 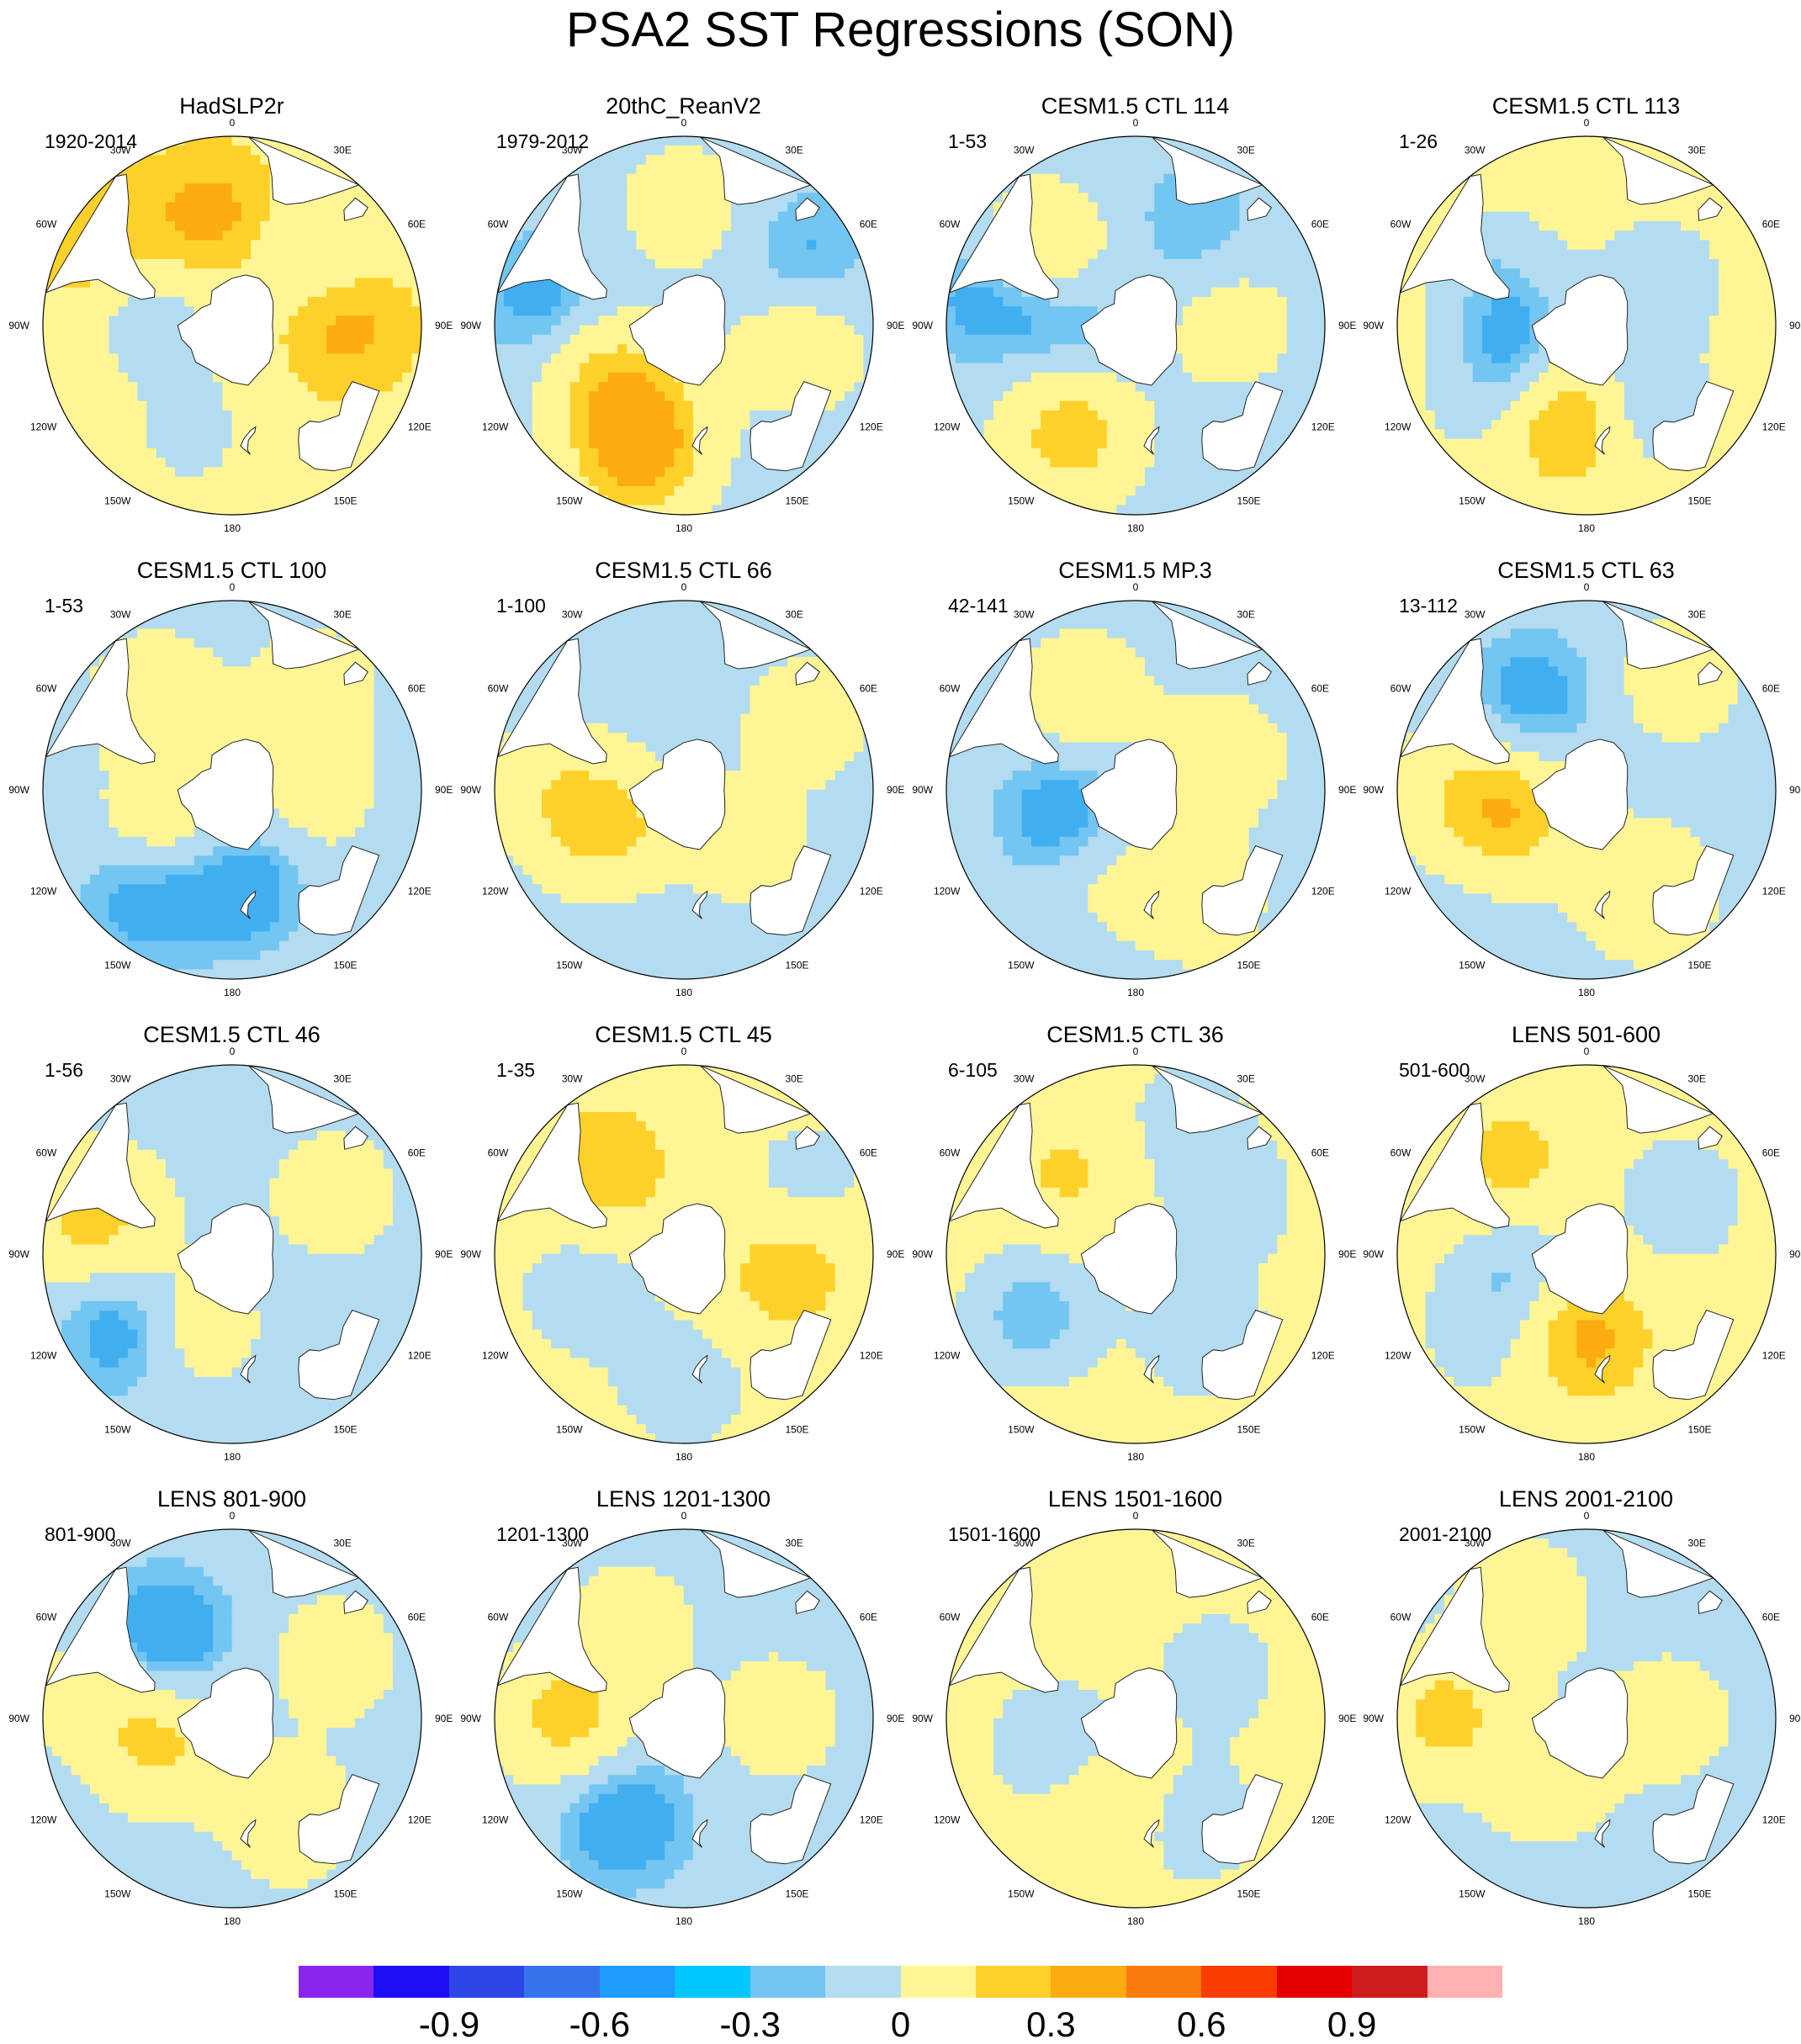 What do you see at coordinates (1135, 1498) in the screenshot?
I see `panel-title: LENS 1501-1600` at bounding box center [1135, 1498].